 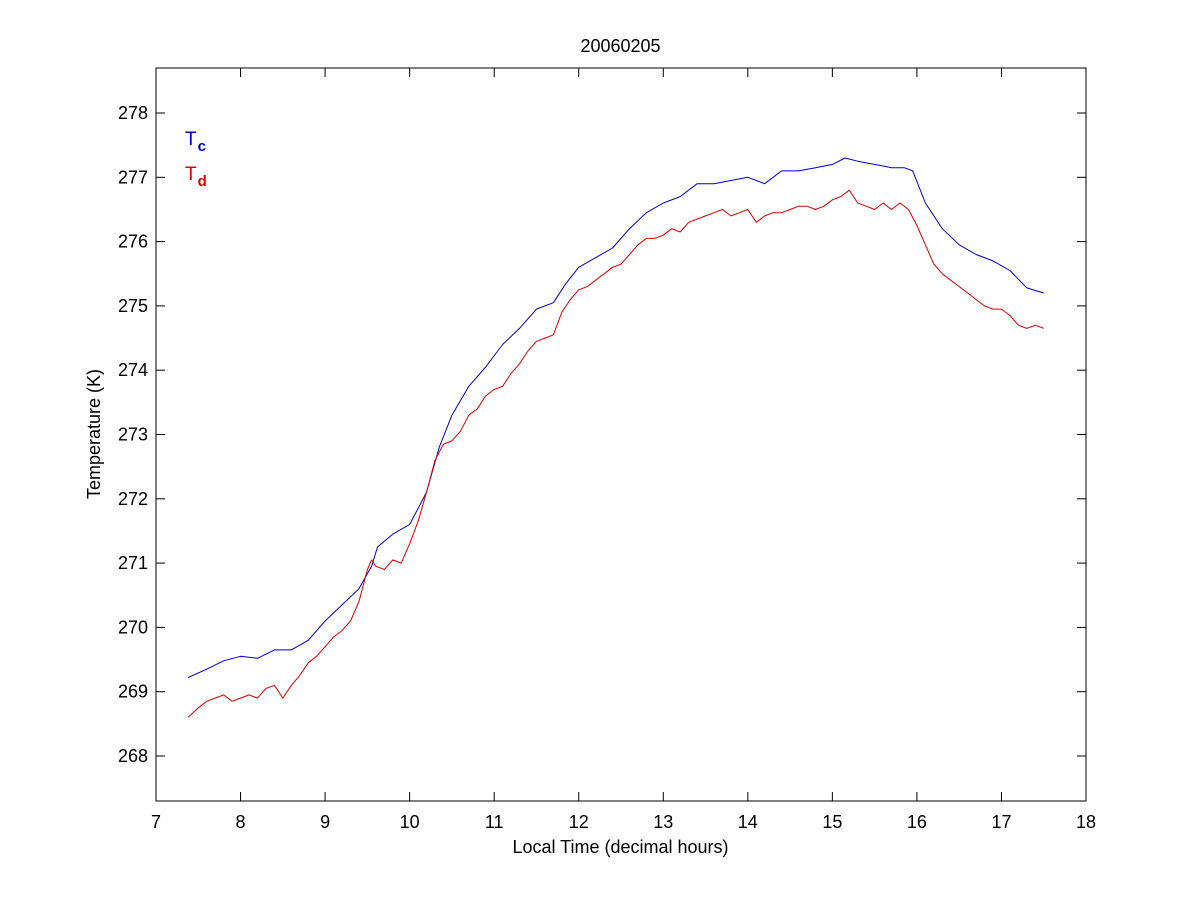 I want to click on x-tick-label: 18, so click(x=1086, y=822).